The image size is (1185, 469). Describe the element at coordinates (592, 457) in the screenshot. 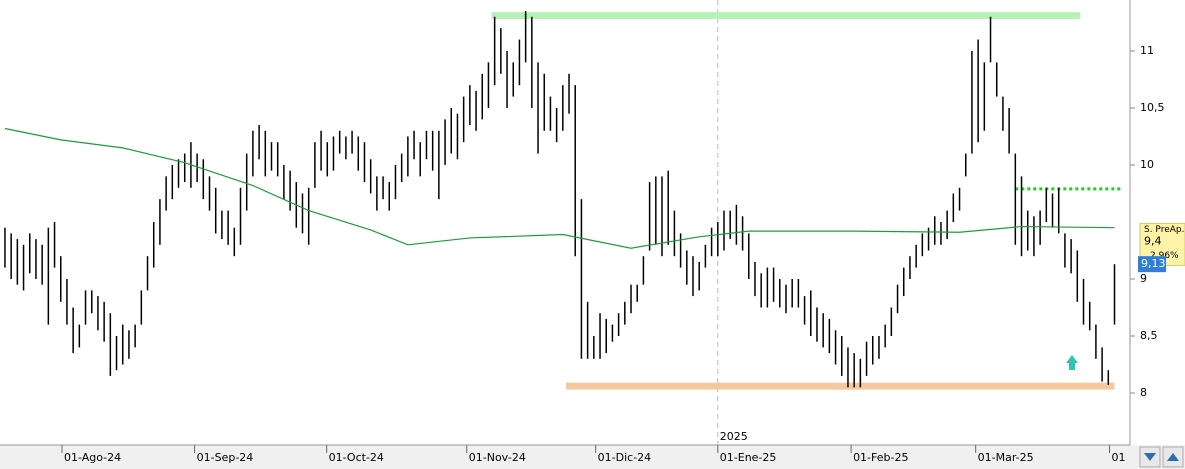

I see `x-axis-area` at that location.